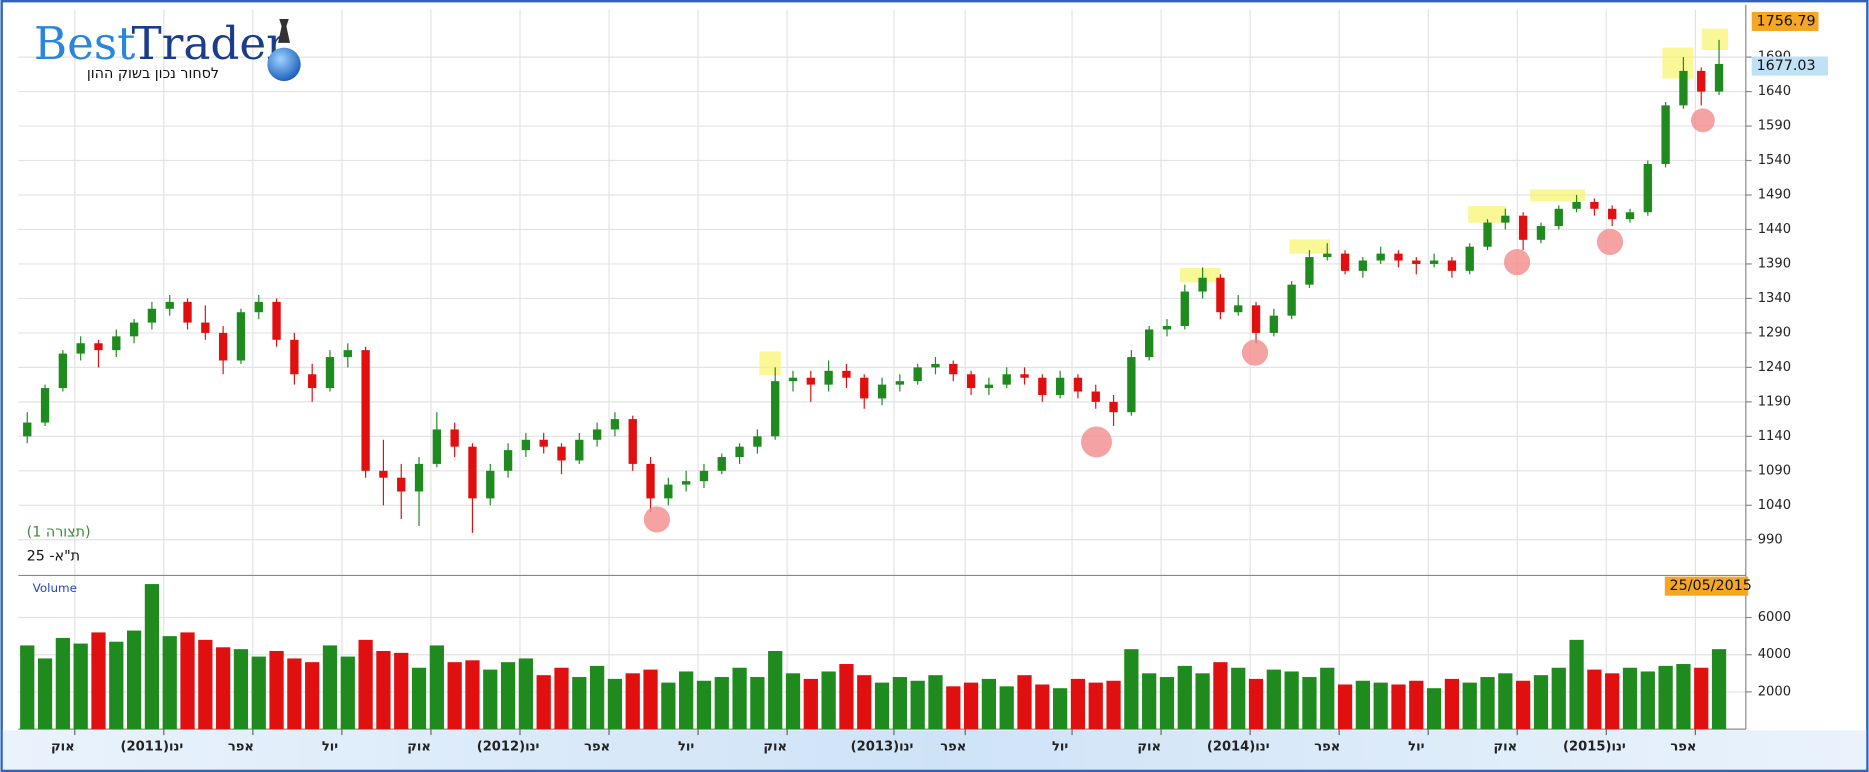 This screenshot has width=1869, height=772. I want to click on y-tick-label: 4000, so click(1774, 654).